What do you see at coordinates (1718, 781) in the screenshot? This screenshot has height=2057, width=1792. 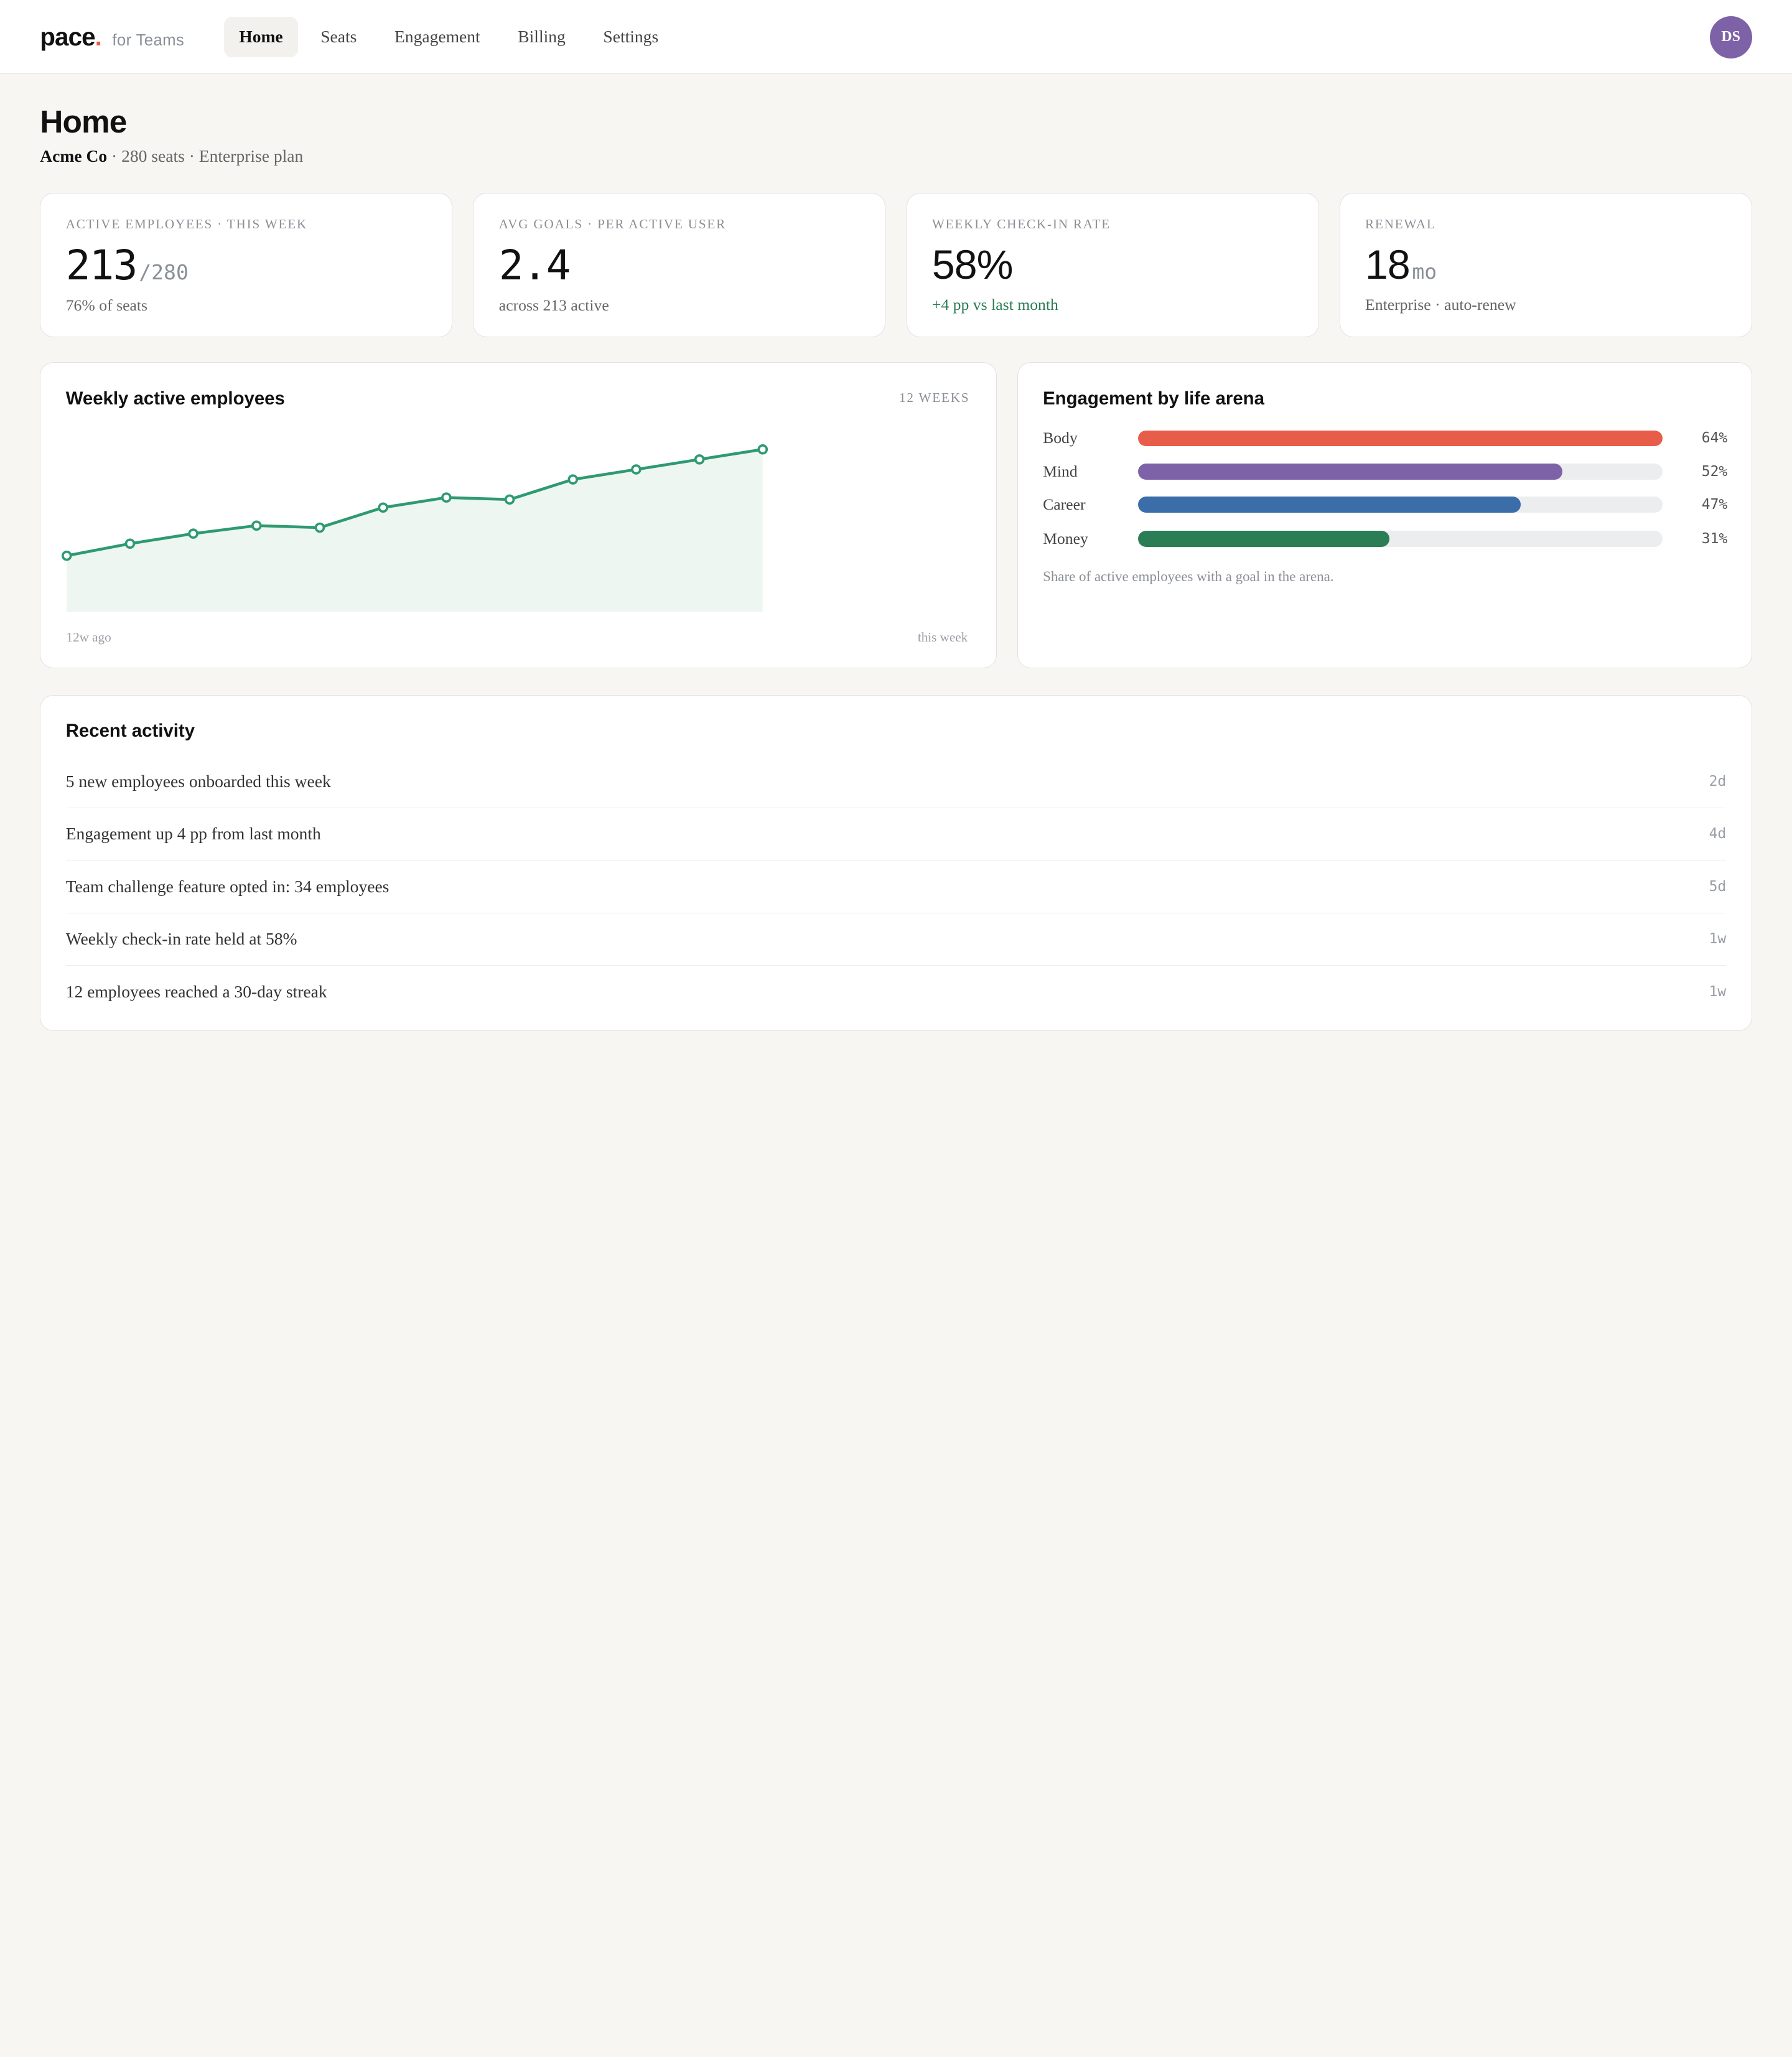 I see `activity-time: 2d` at bounding box center [1718, 781].